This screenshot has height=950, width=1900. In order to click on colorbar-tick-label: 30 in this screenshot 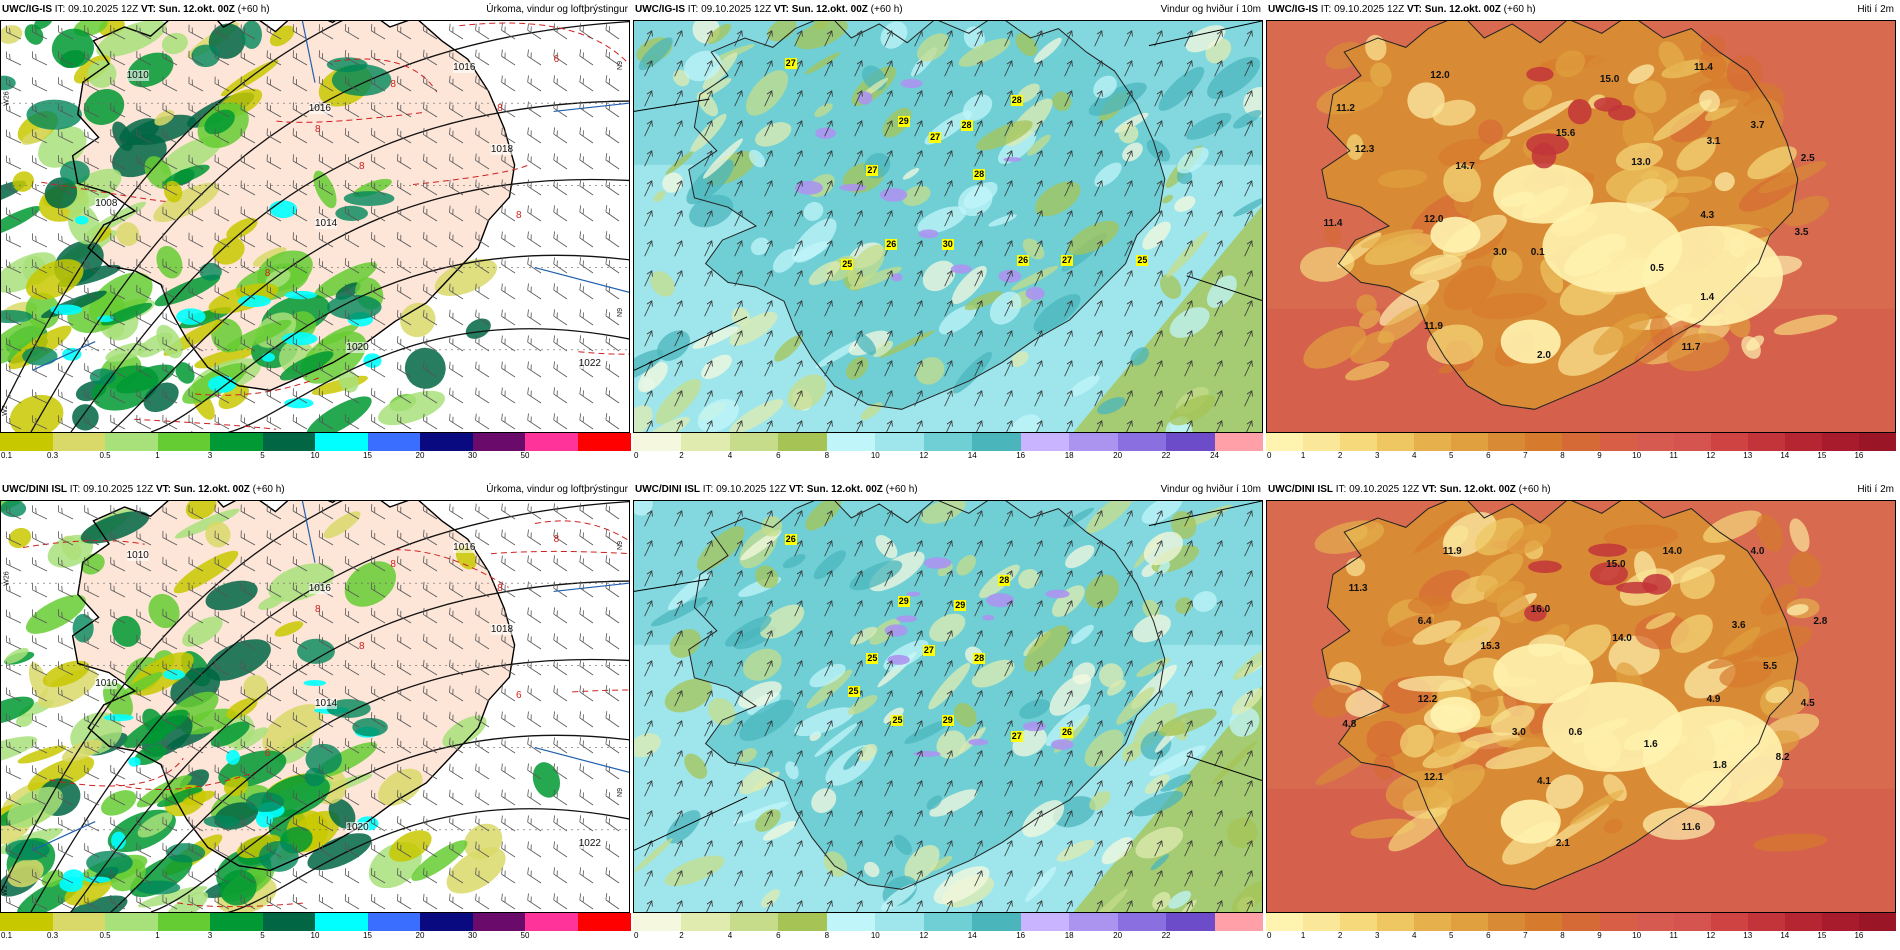, I will do `click(472, 935)`.